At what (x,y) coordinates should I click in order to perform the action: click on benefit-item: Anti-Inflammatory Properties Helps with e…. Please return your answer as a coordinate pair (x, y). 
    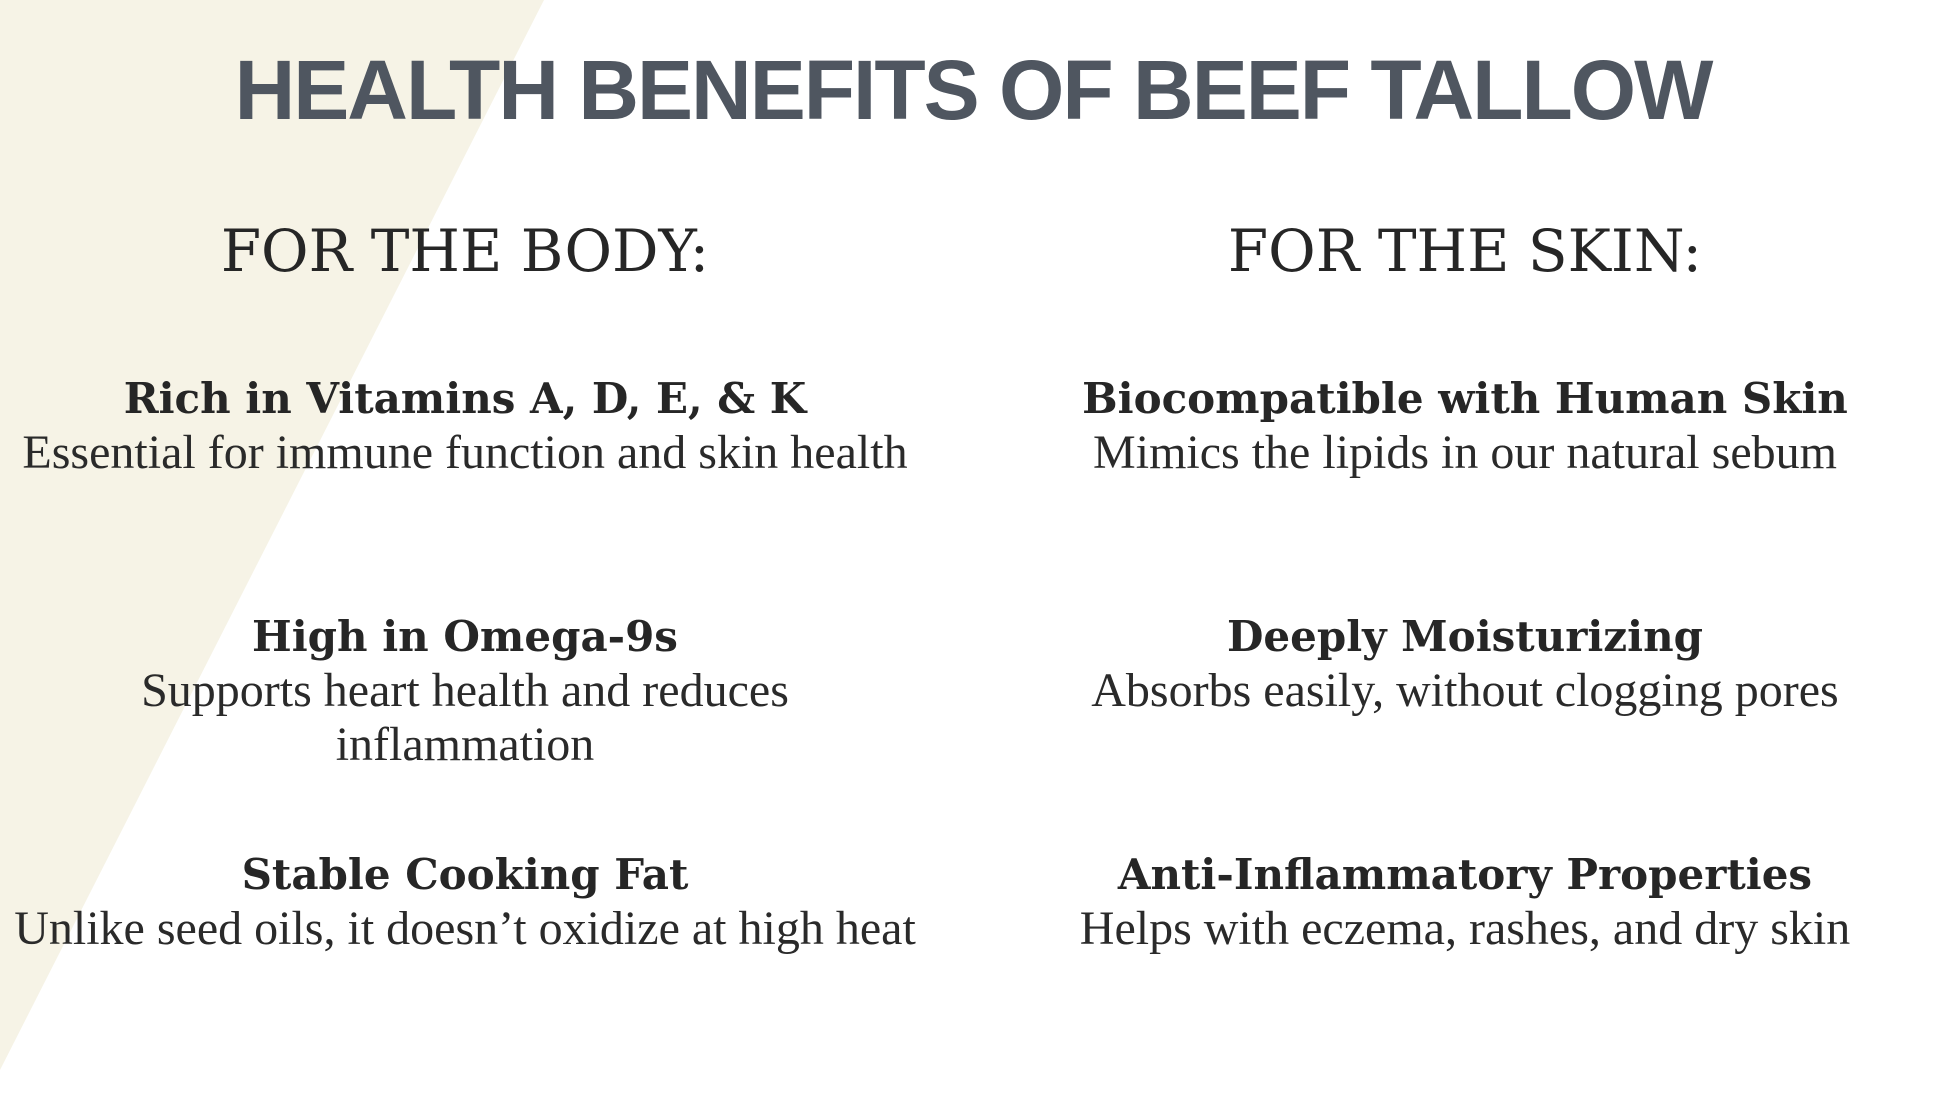
    Looking at the image, I should click on (1465, 902).